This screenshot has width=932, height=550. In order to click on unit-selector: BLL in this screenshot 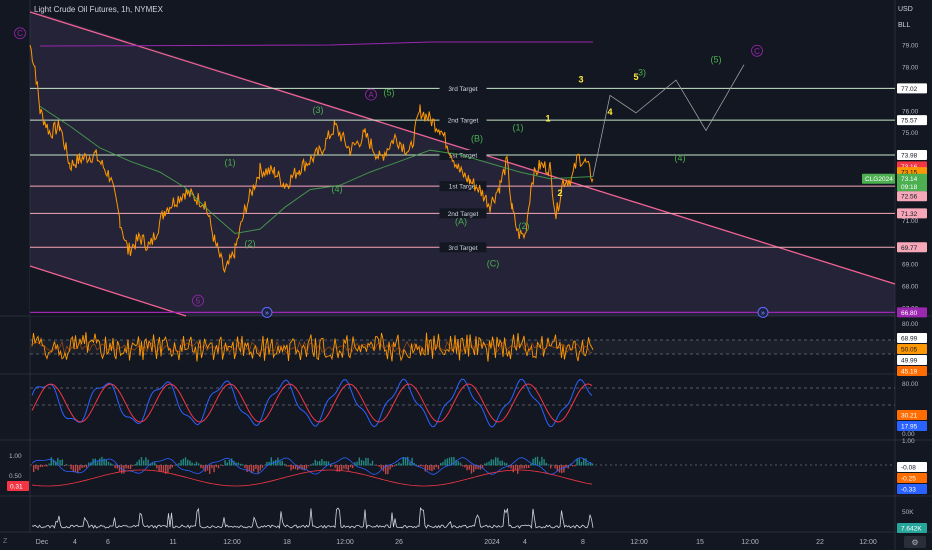, I will do `click(904, 25)`.